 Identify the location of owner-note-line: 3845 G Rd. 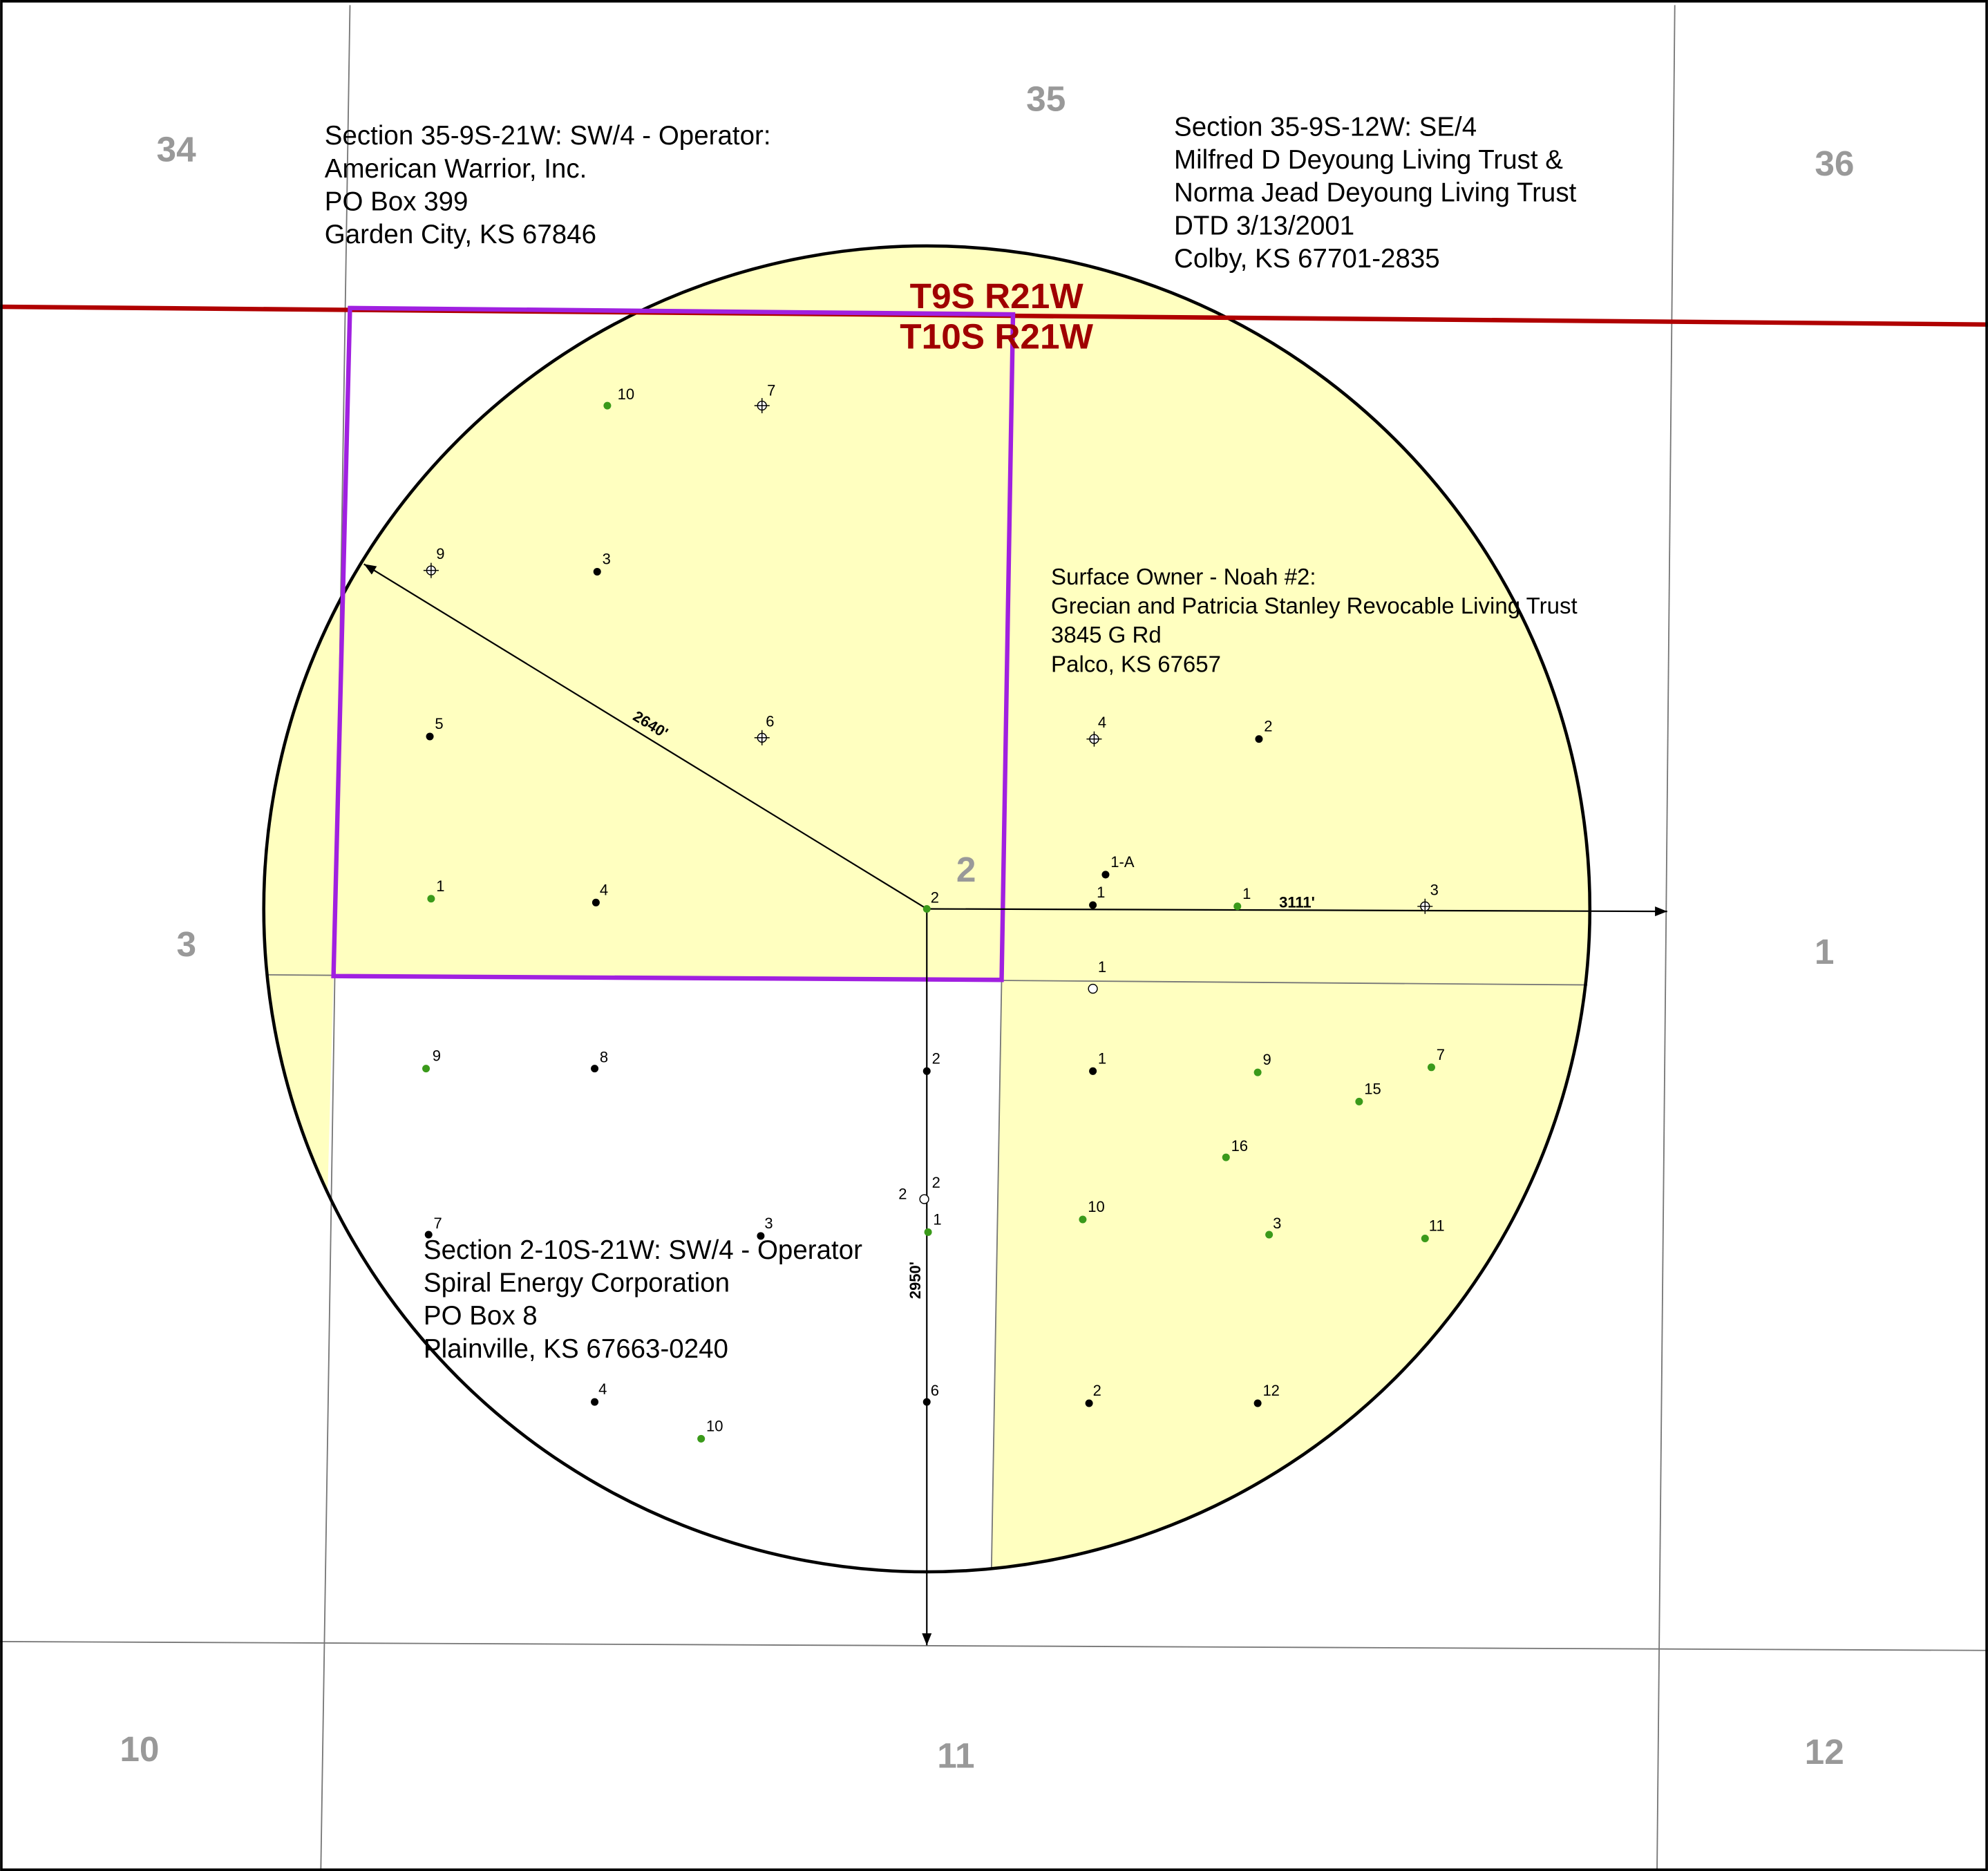
(1106, 634).